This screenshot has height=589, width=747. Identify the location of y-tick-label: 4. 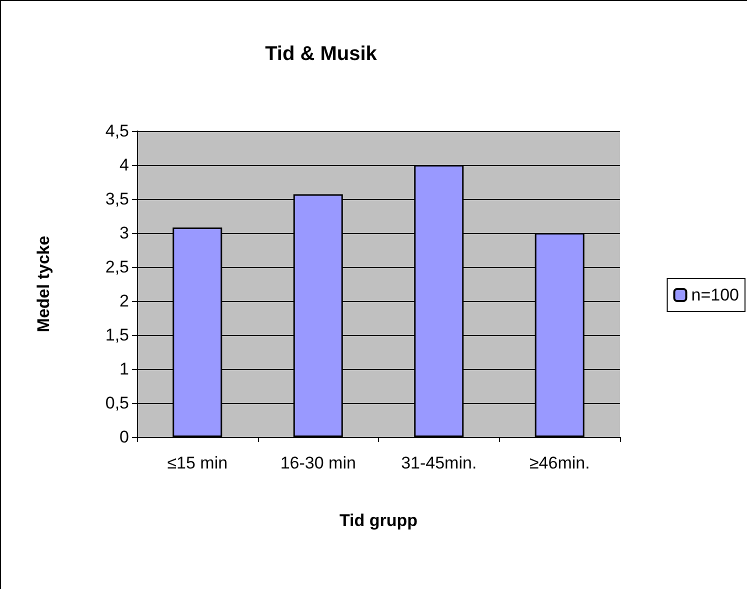
(124, 165).